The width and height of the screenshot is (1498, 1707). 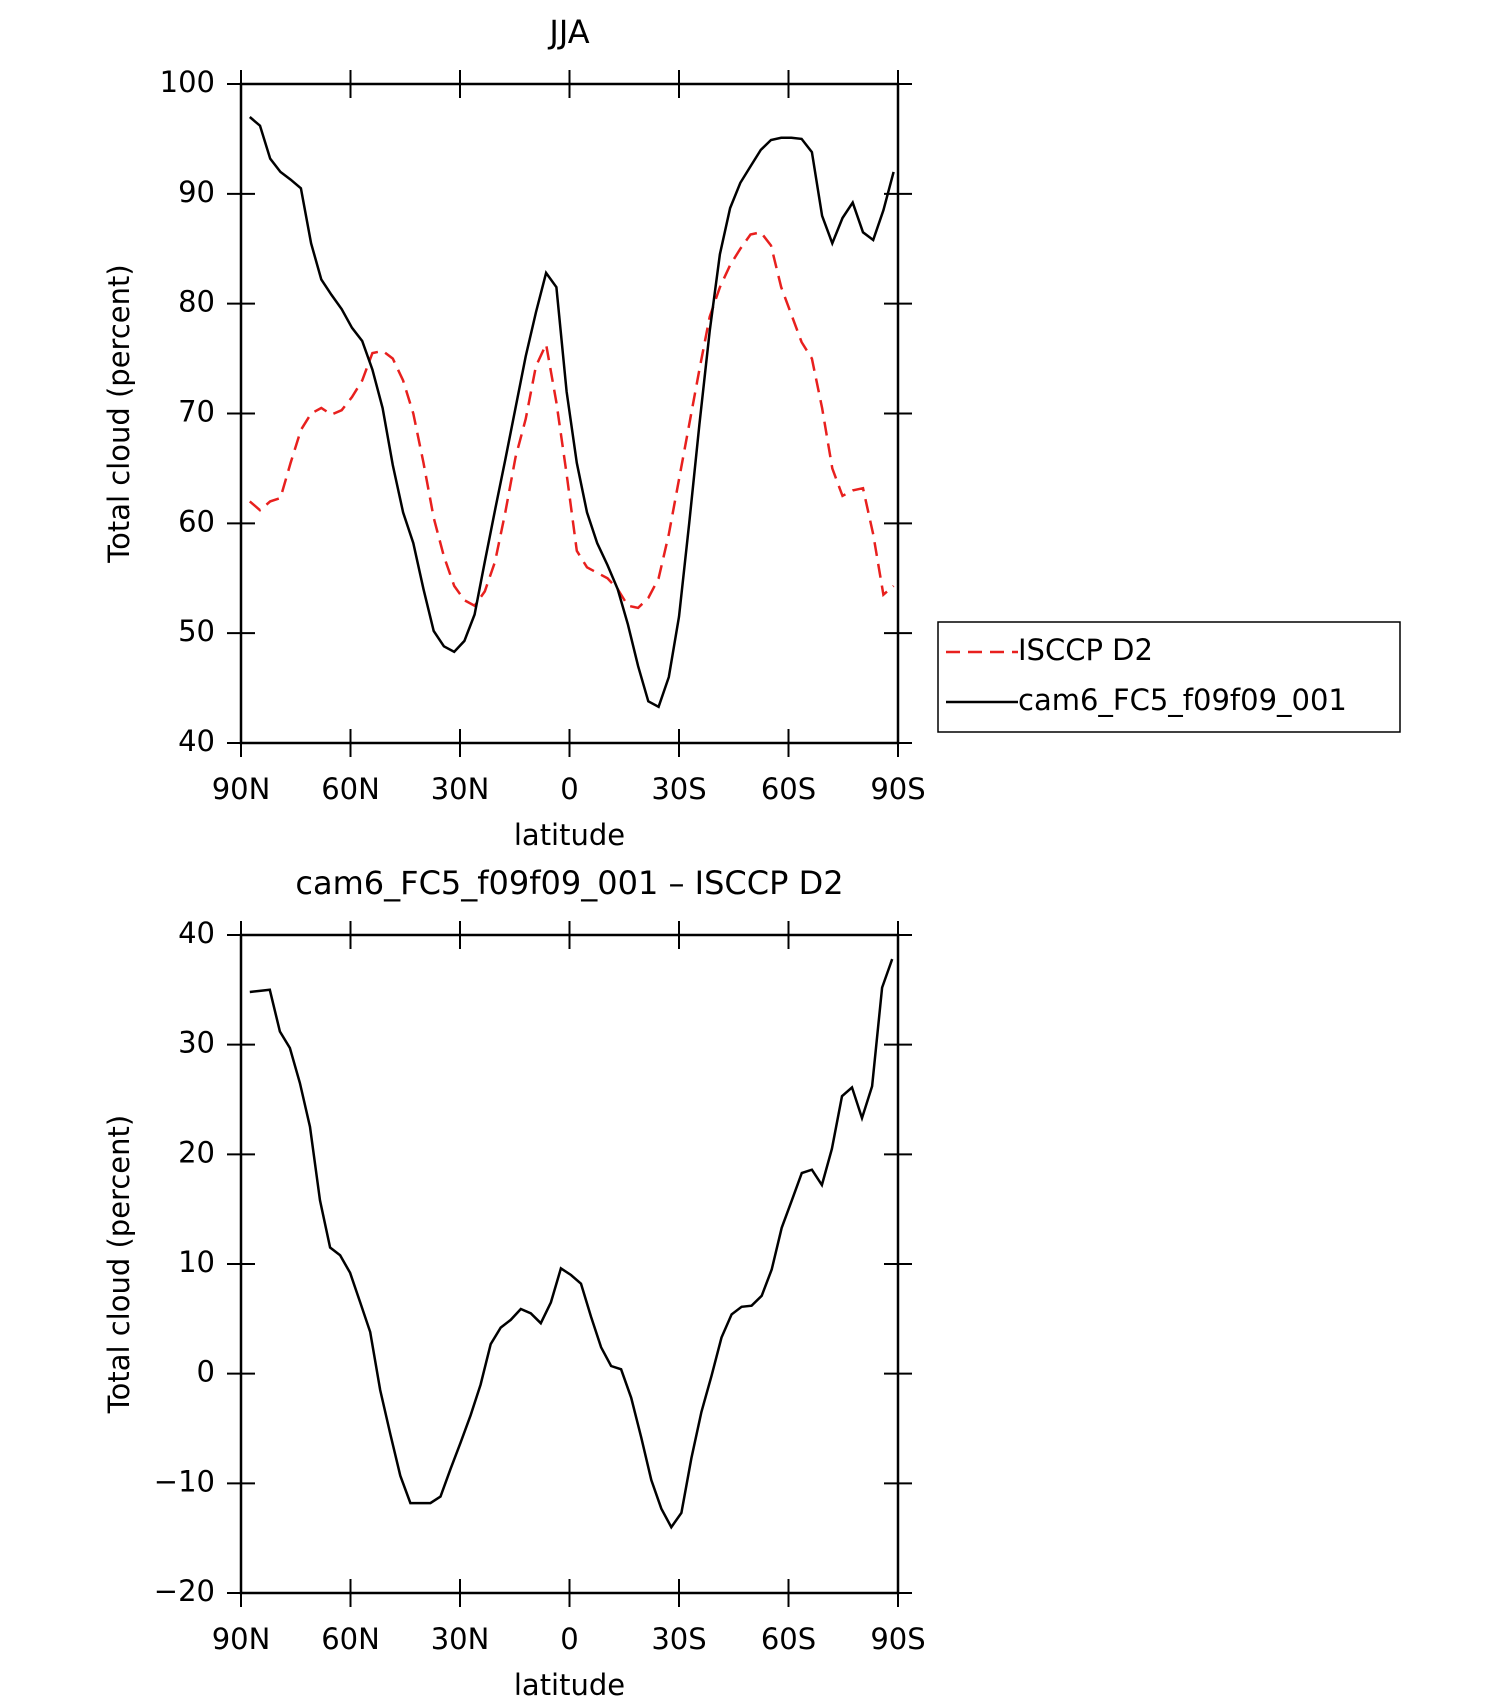 I want to click on legend-label: ISCCP D2, so click(x=1085, y=650).